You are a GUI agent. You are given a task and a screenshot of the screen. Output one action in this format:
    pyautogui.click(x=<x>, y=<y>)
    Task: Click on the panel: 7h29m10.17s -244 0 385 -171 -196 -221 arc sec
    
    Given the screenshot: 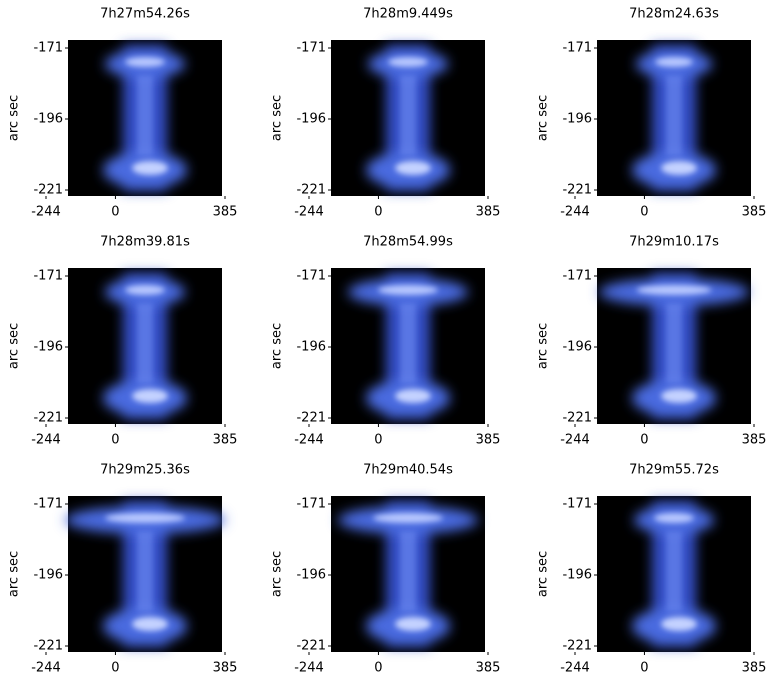 What is the action you would take?
    pyautogui.click(x=651, y=341)
    